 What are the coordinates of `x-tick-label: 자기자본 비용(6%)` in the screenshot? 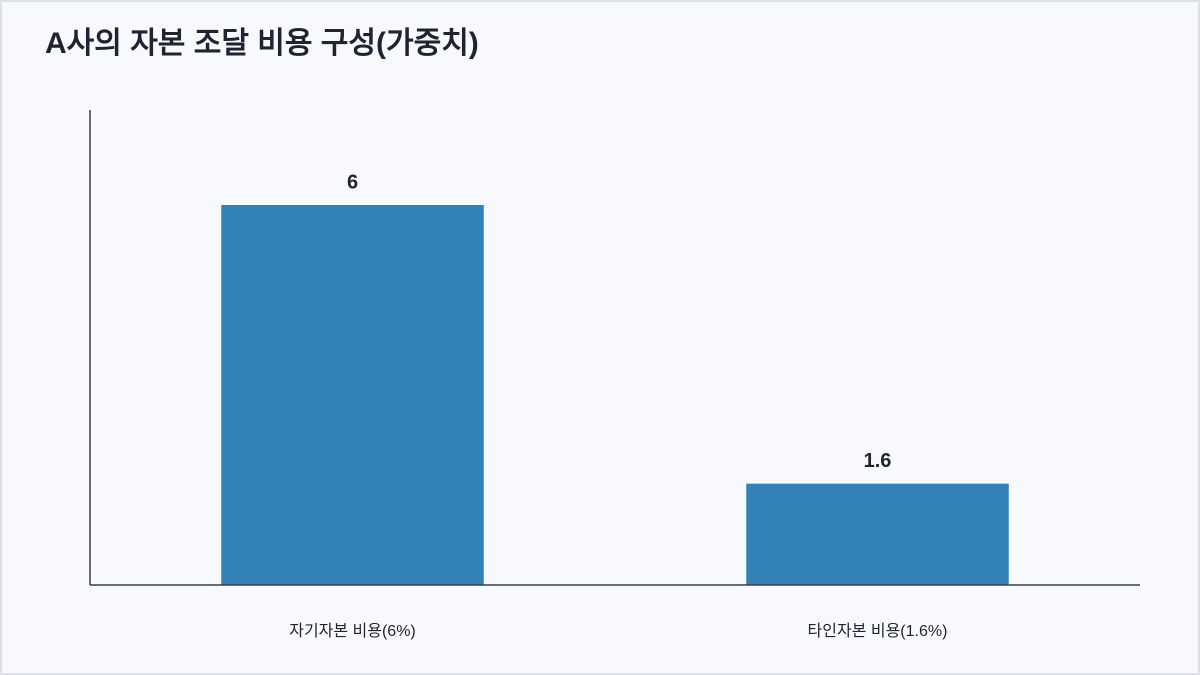 It's located at (352, 631).